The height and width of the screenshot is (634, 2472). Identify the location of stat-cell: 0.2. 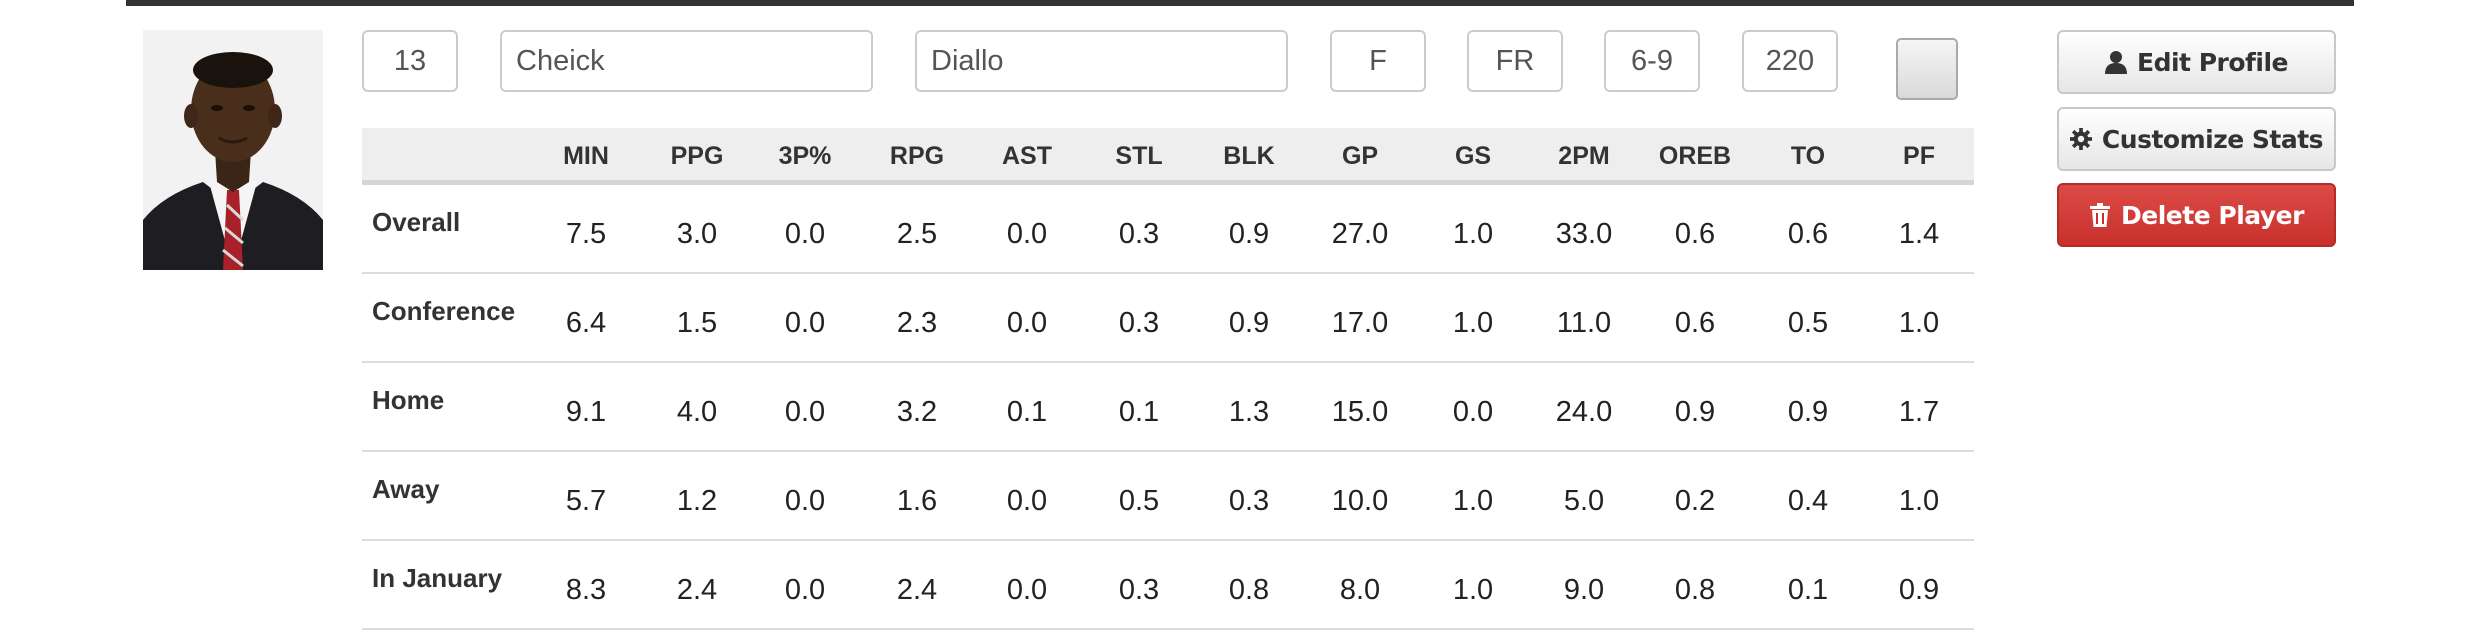
(1695, 501).